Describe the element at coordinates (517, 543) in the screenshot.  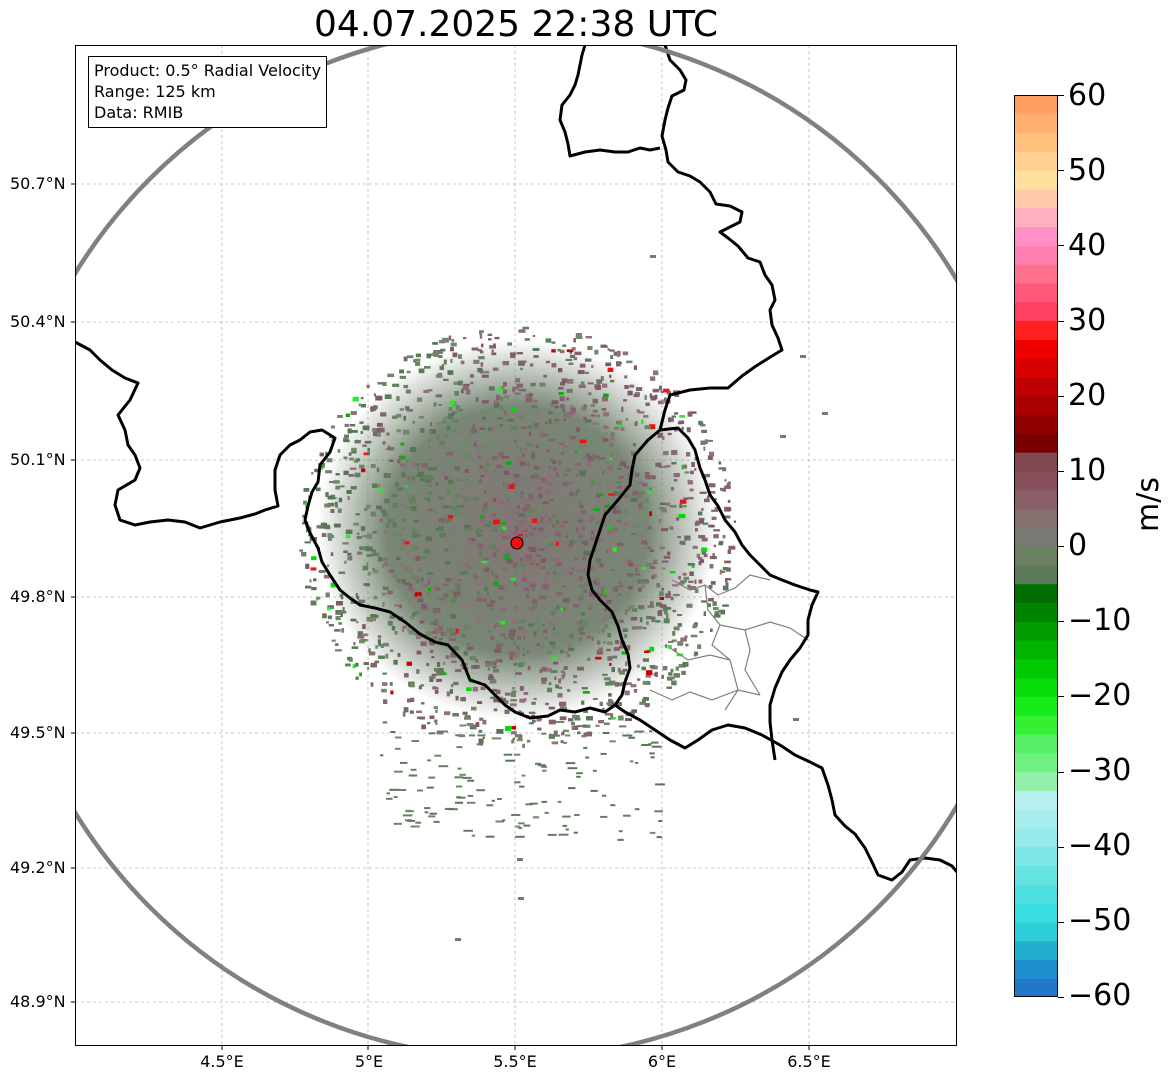
I see `radar-site-marker` at that location.